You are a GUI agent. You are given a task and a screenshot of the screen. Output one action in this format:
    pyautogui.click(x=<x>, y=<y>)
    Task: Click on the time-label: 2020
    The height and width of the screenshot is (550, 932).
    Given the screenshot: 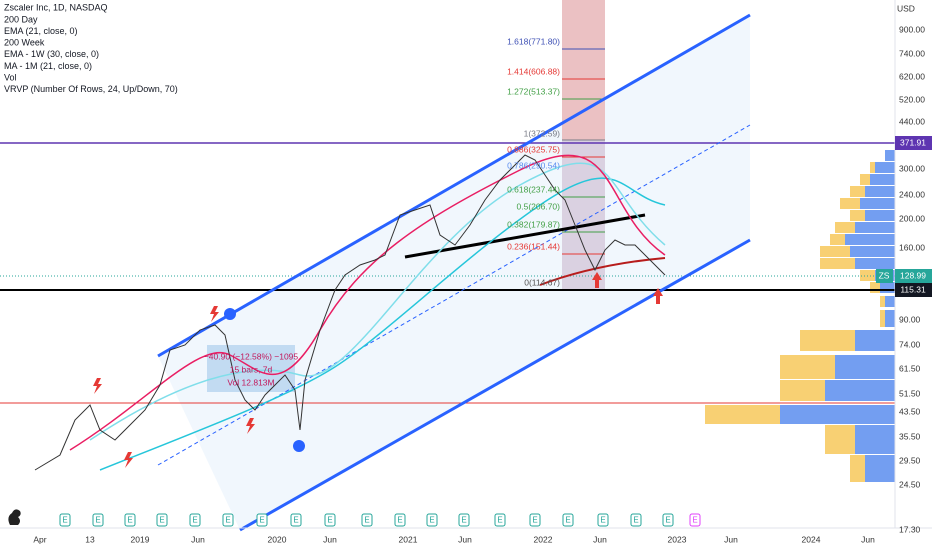 What is the action you would take?
    pyautogui.click(x=277, y=539)
    